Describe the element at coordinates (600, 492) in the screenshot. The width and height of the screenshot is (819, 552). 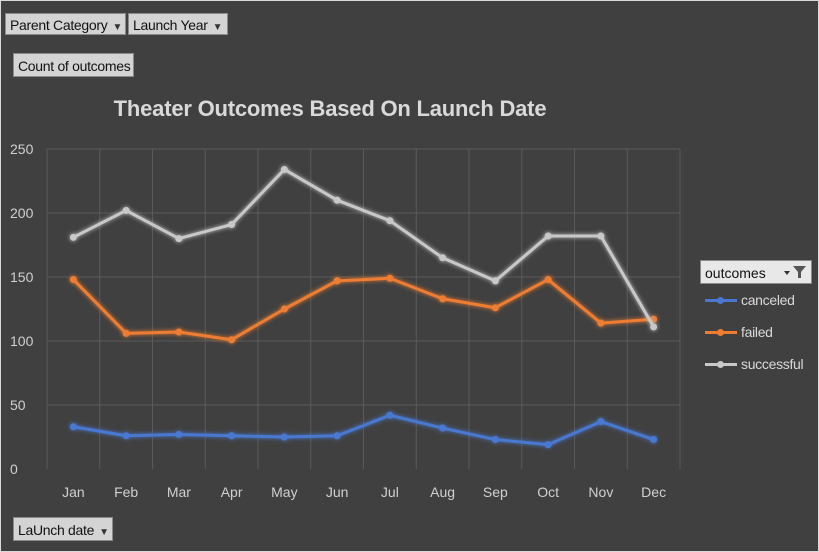
I see `x-tick-label: Nov` at that location.